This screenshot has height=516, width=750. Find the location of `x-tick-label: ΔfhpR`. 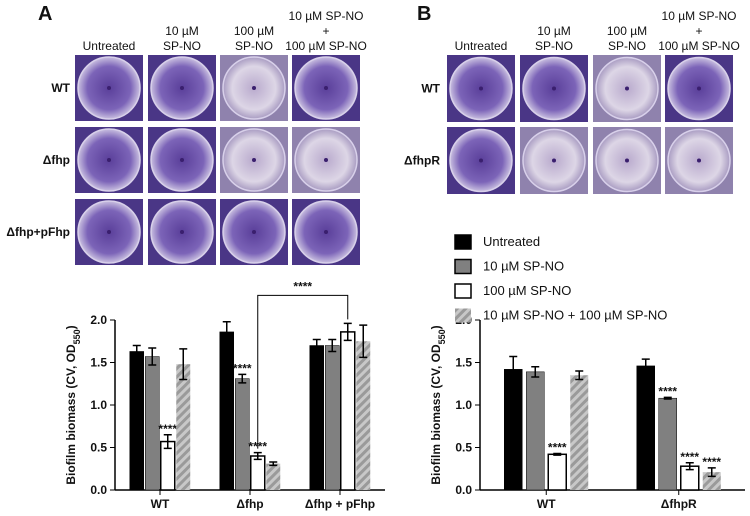

x-tick-label: ΔfhpR is located at coordinates (679, 504).